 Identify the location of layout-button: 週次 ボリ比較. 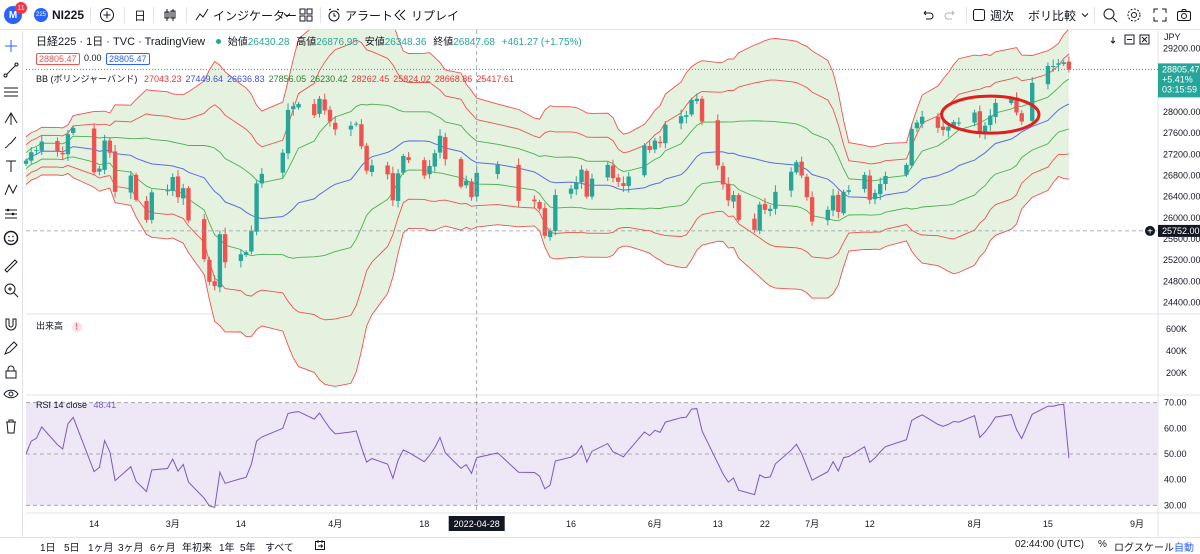
(1024, 15).